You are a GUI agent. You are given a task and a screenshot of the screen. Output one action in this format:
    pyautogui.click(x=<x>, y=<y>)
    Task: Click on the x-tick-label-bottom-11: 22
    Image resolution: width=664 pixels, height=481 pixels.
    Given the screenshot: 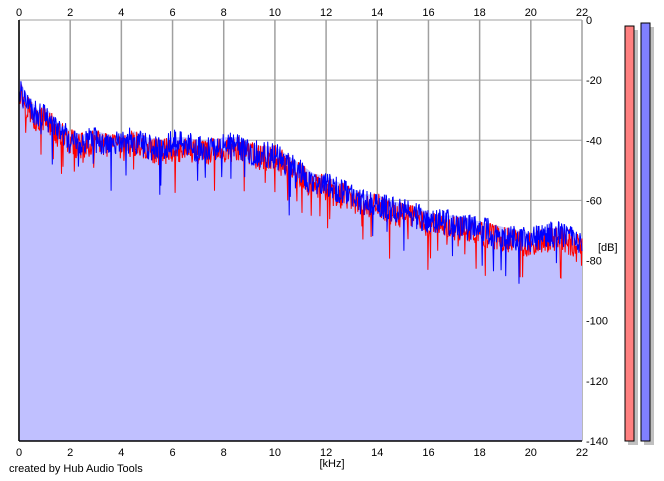 What is the action you would take?
    pyautogui.click(x=582, y=453)
    